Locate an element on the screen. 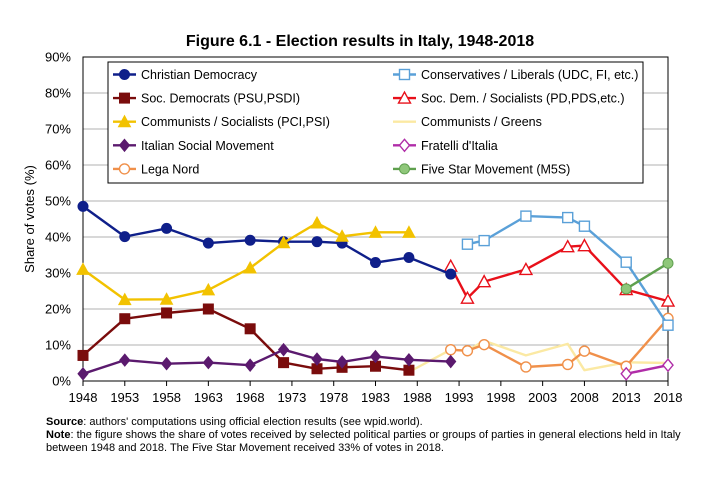  legend-item-lega-nord: Lega Nord is located at coordinates (156, 169).